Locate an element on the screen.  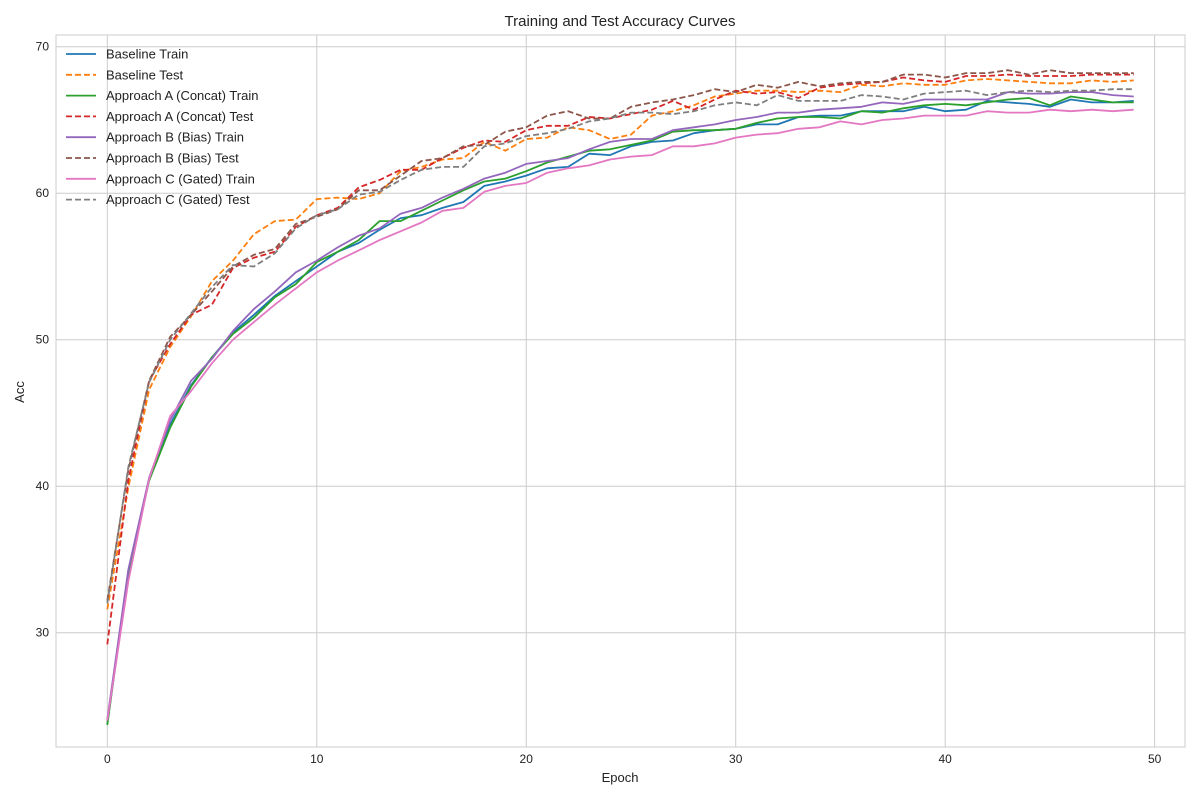
y-tick-label: 50 is located at coordinates (43, 340).